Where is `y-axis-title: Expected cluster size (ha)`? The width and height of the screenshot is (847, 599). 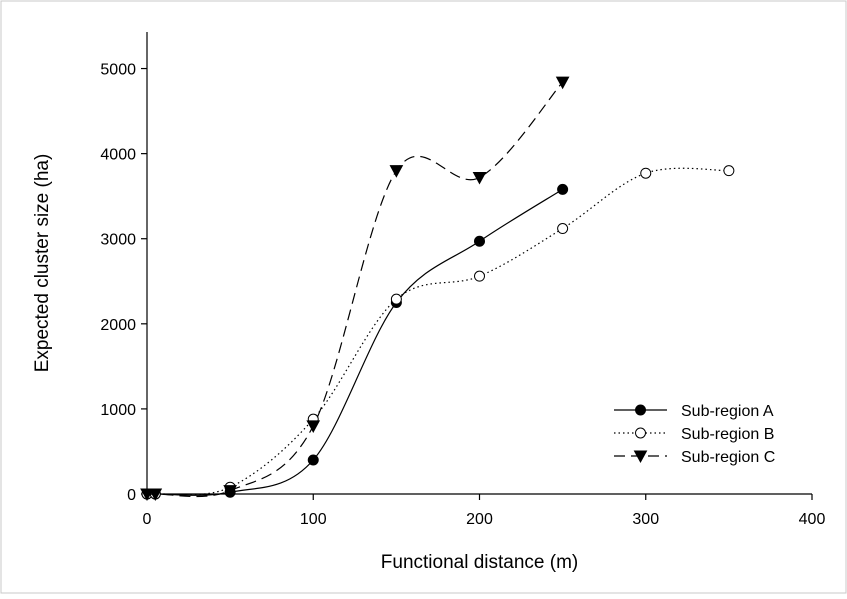 y-axis-title: Expected cluster size (ha) is located at coordinates (42, 263).